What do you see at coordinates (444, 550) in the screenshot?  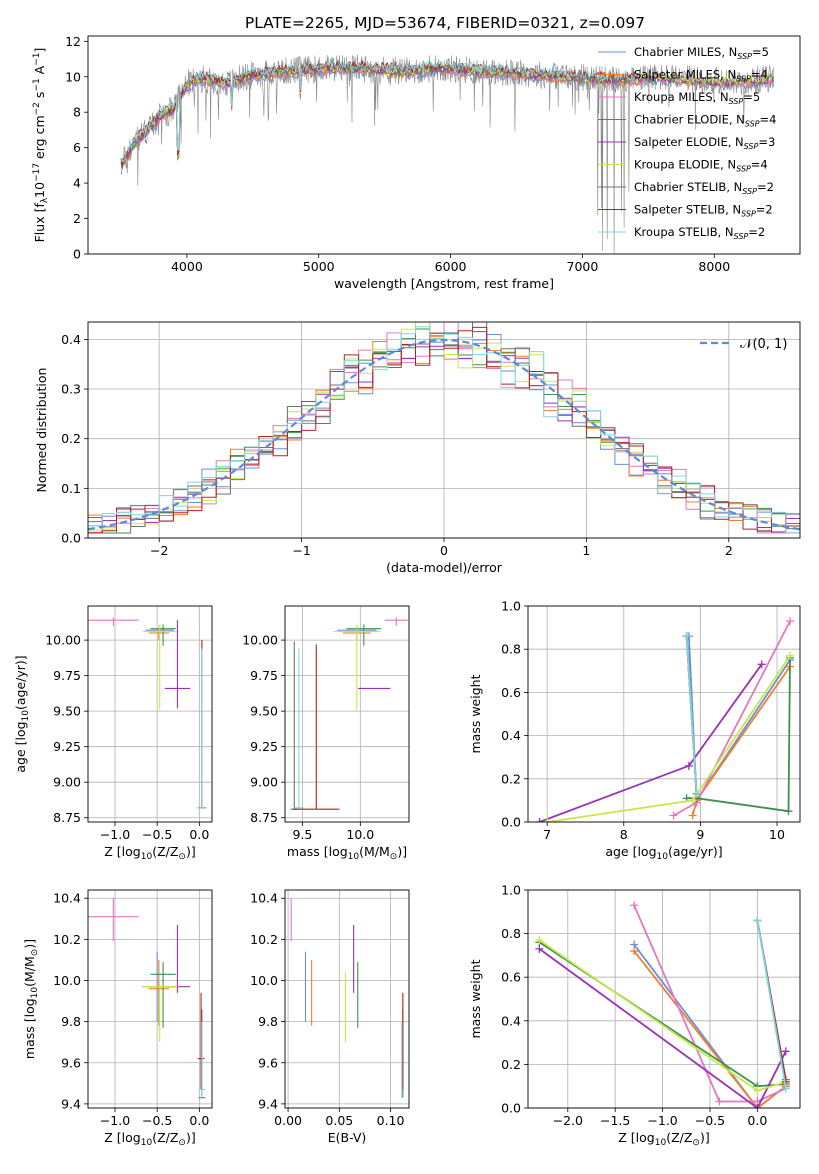 I see `x-tick-label: 0` at bounding box center [444, 550].